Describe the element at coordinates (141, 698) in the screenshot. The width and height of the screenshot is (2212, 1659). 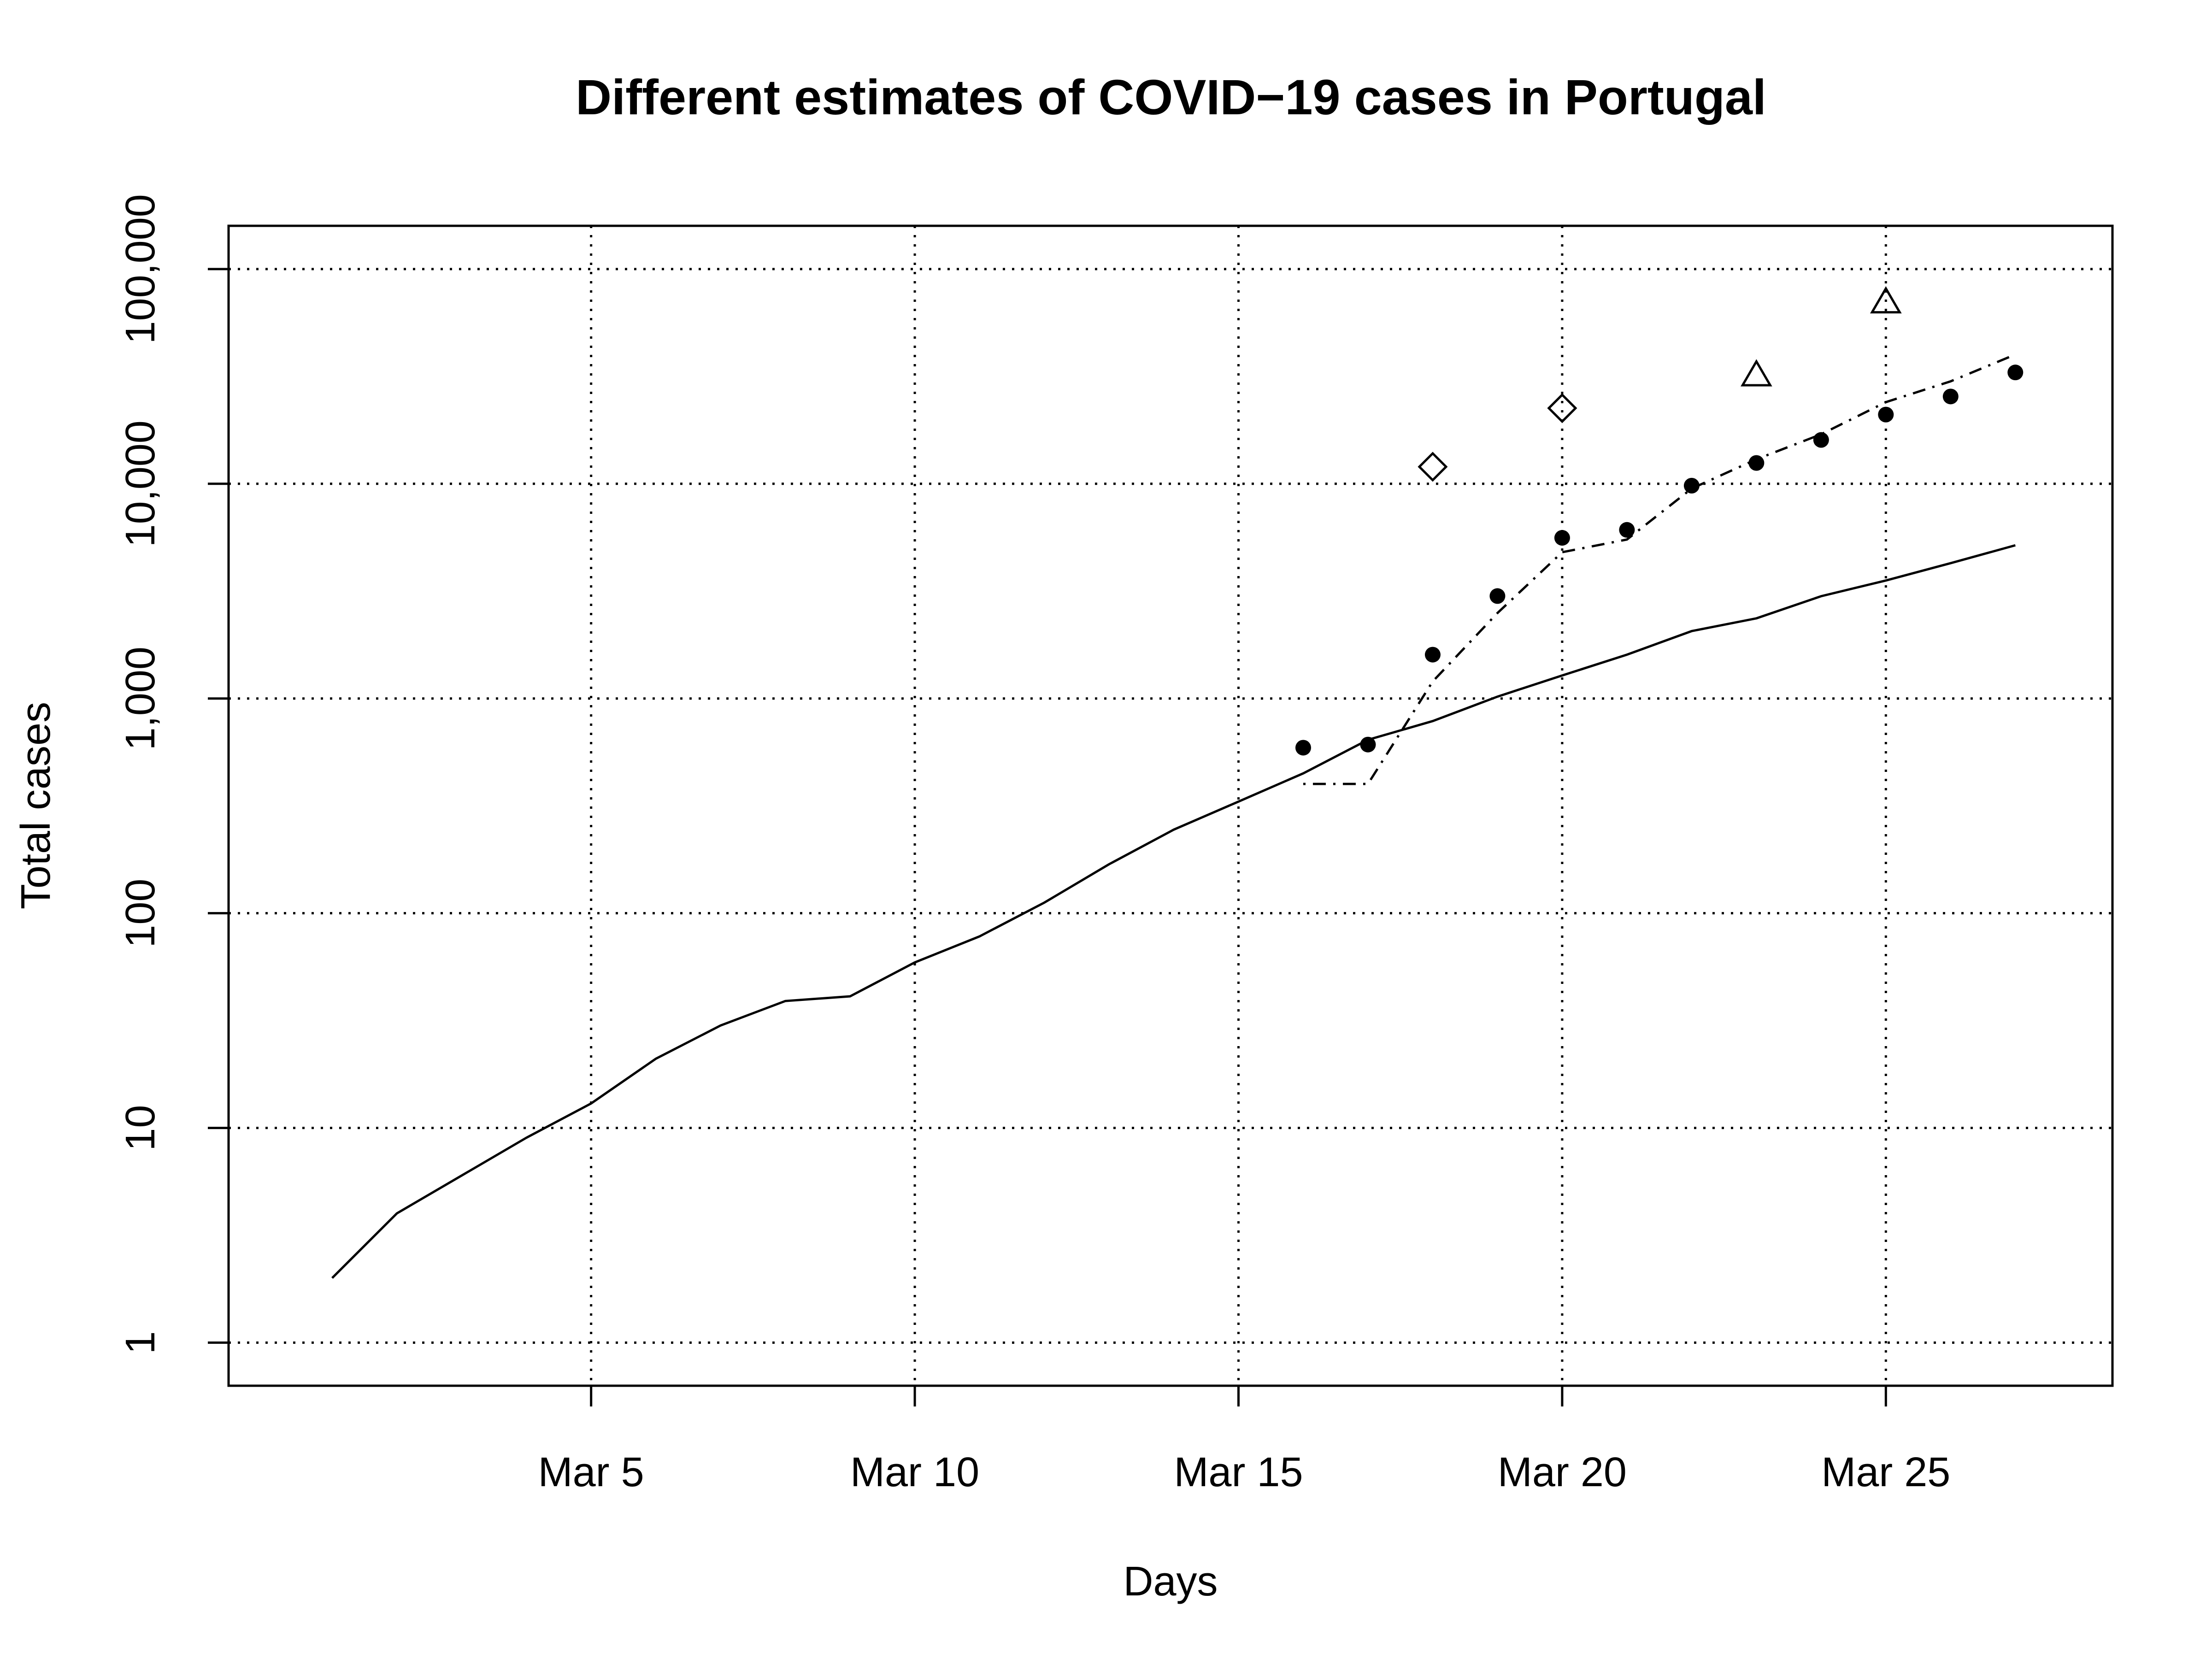
I see `y-tick-label: 1,000` at that location.